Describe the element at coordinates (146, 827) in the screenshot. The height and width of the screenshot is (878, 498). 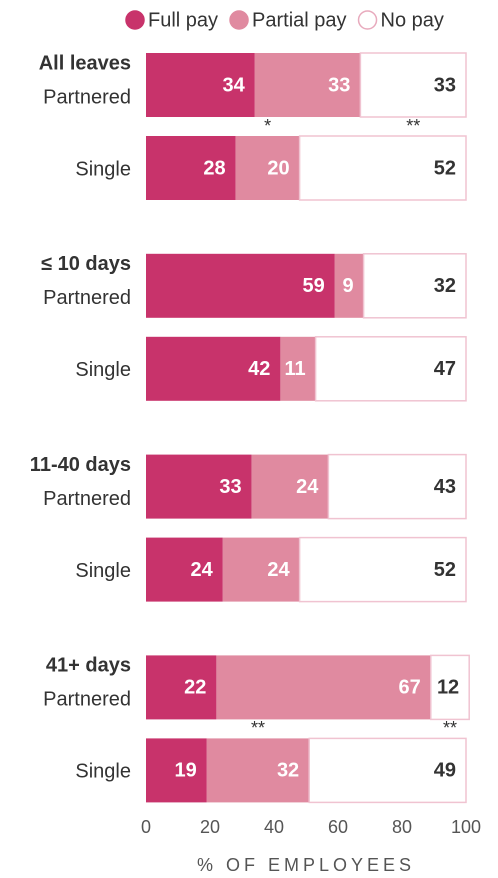
I see `x-tick-label: 0` at that location.